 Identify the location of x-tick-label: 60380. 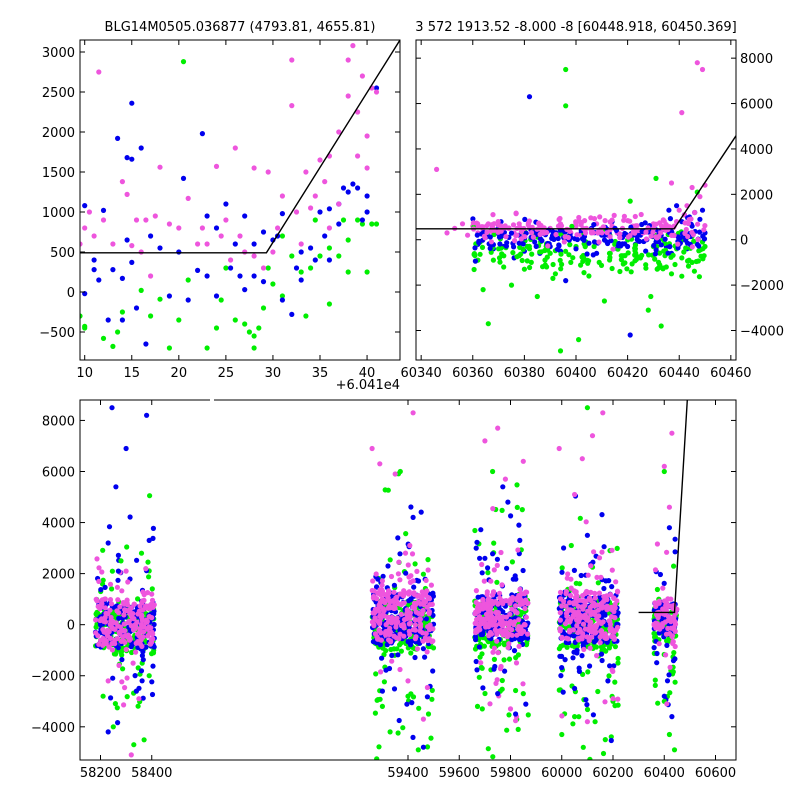
(524, 373).